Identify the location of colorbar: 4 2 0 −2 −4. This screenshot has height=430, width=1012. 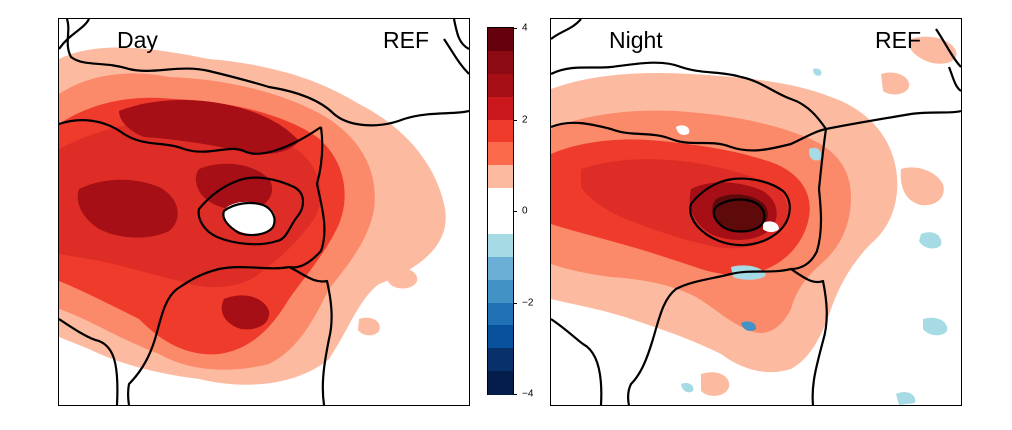
(510, 211).